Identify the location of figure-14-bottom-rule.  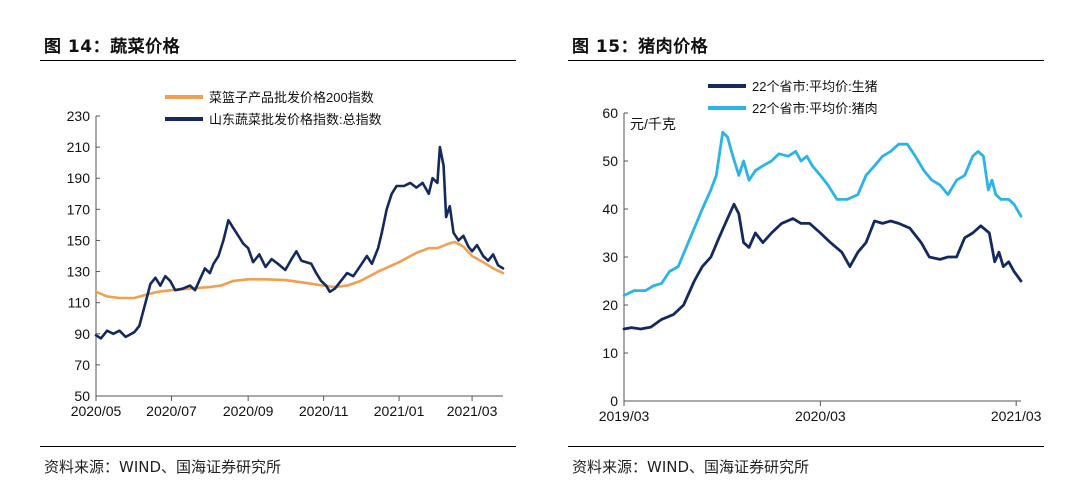
(278, 446).